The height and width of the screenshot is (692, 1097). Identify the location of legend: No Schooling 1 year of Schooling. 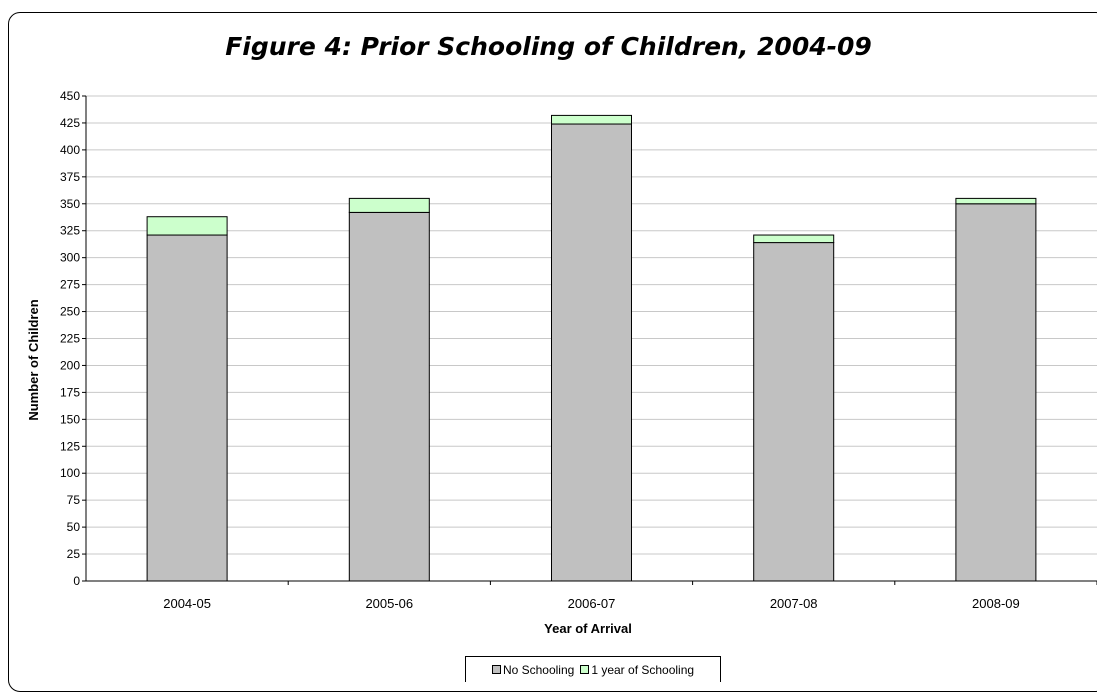
(593, 669).